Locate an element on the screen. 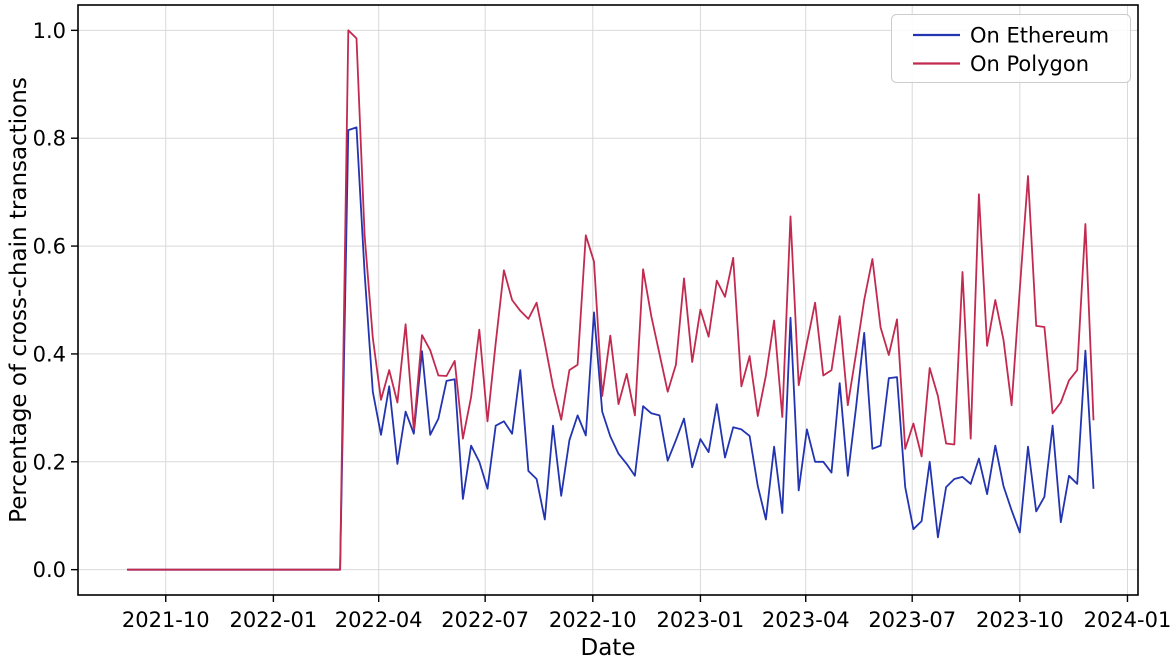 The image size is (1176, 662). legend-box is located at coordinates (1011, 48).